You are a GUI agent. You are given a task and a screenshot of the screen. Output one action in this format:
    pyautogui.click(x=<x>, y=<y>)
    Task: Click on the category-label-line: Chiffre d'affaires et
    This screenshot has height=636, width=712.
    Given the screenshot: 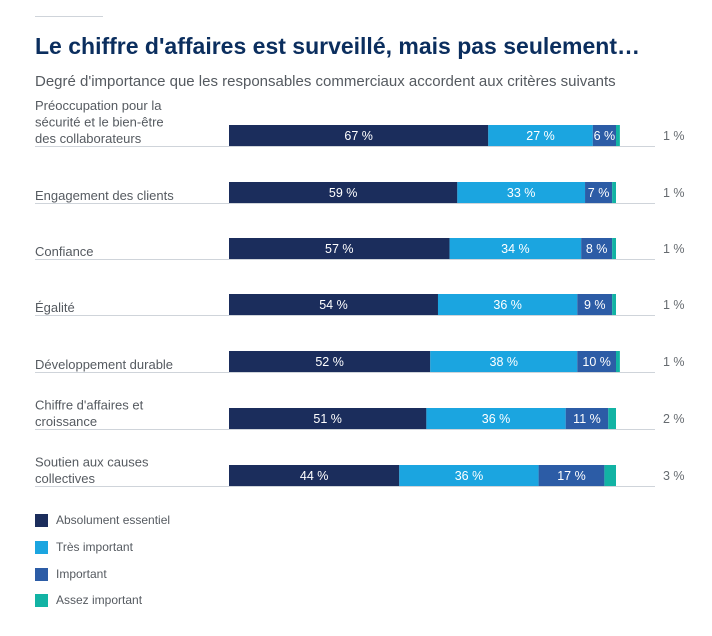 What is the action you would take?
    pyautogui.click(x=89, y=405)
    